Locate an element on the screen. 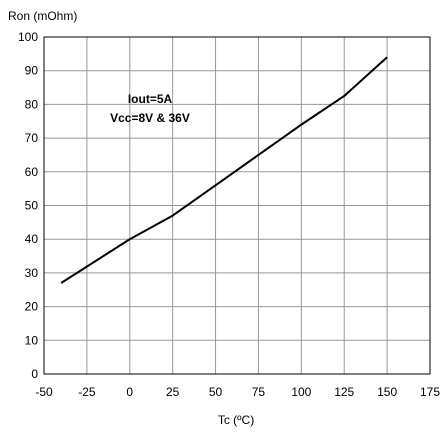 The height and width of the screenshot is (432, 443). y-tick-label: 20 is located at coordinates (32, 307).